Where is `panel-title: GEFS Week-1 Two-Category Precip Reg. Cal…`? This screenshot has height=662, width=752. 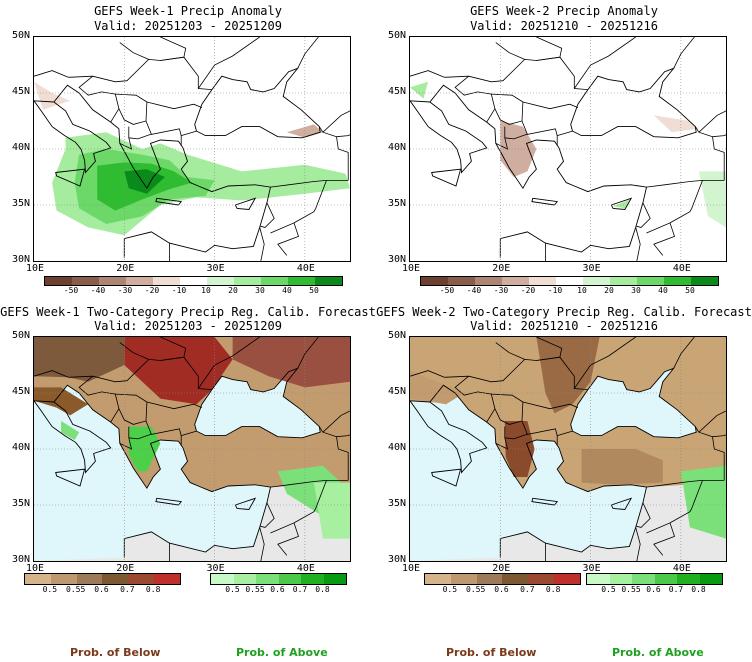 panel-title: GEFS Week-1 Two-Category Precip Reg. Cal… is located at coordinates (188, 312).